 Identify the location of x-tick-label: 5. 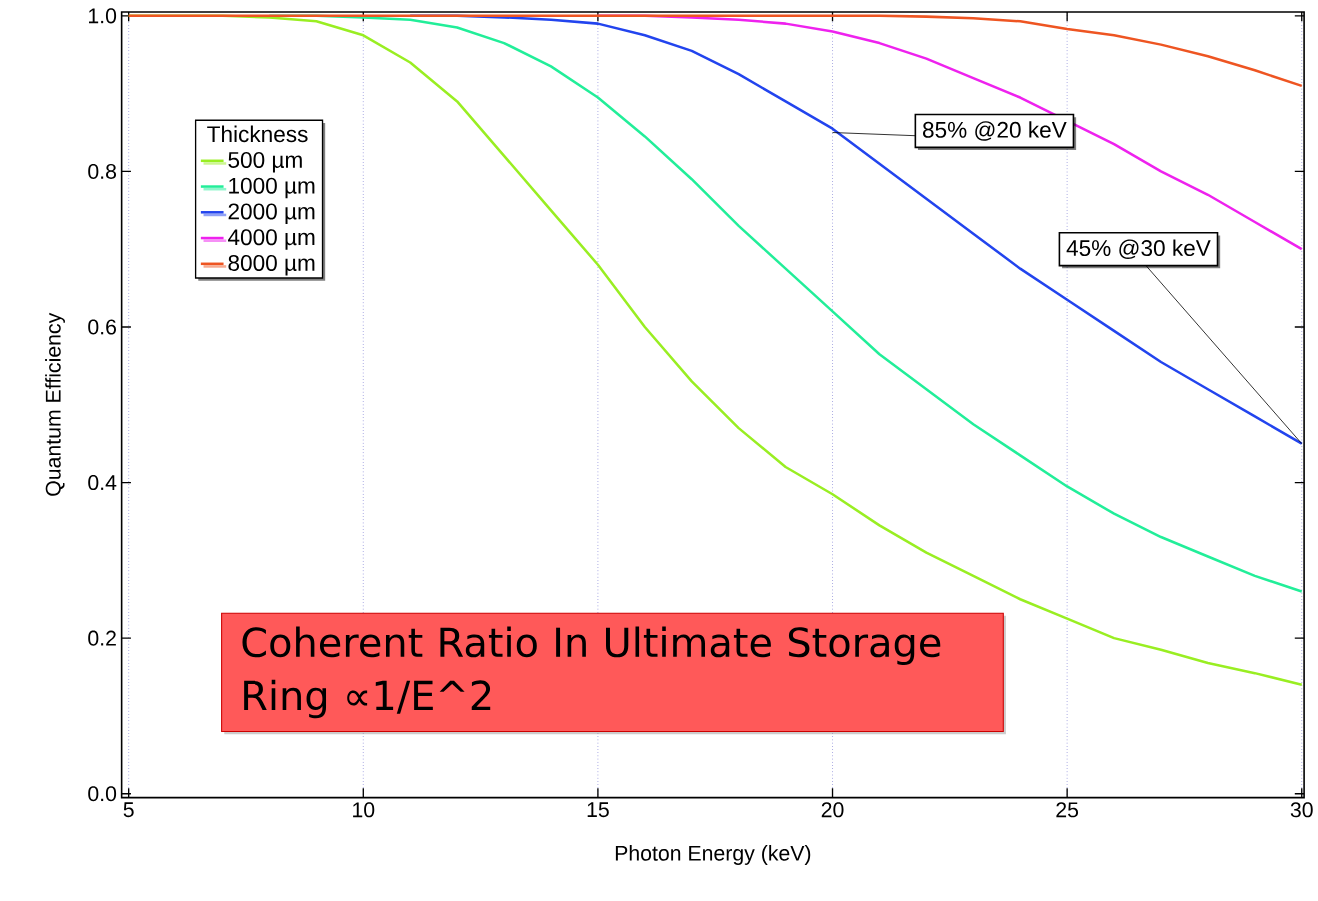
(128, 810).